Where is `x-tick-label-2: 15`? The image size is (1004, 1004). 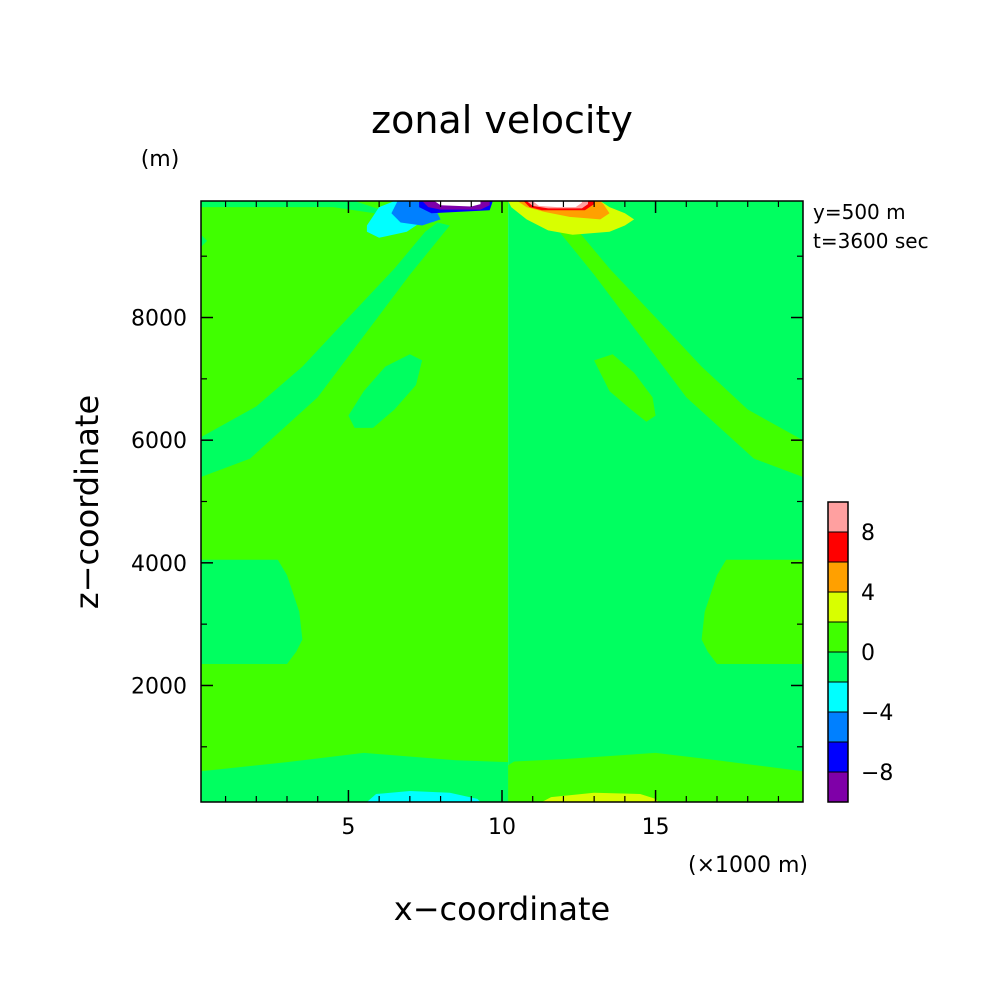 x-tick-label-2: 15 is located at coordinates (656, 827).